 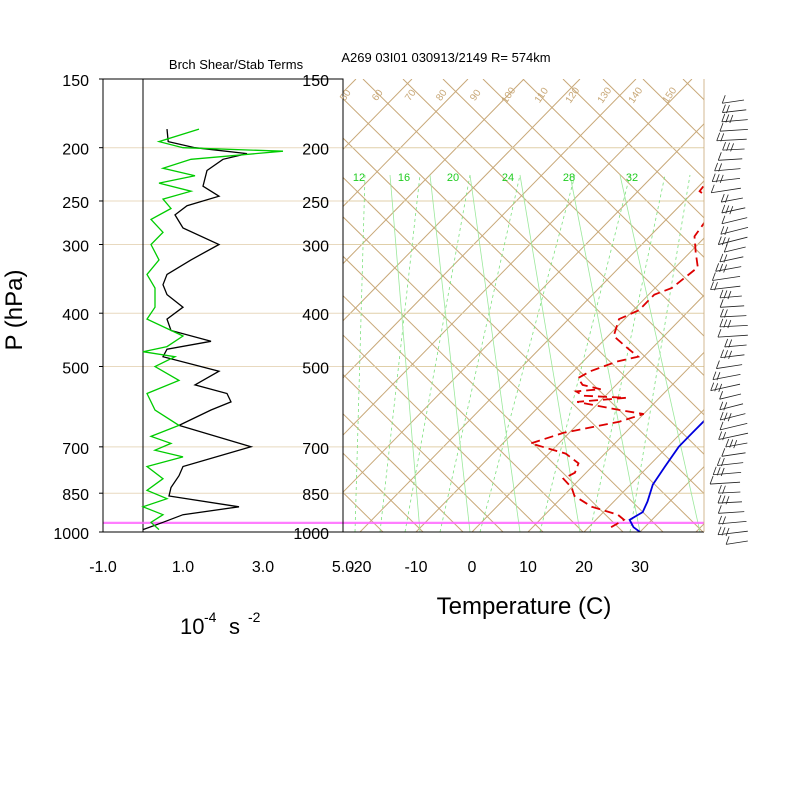 I want to click on skewt-shaded-band-rect, so click(x=523, y=522).